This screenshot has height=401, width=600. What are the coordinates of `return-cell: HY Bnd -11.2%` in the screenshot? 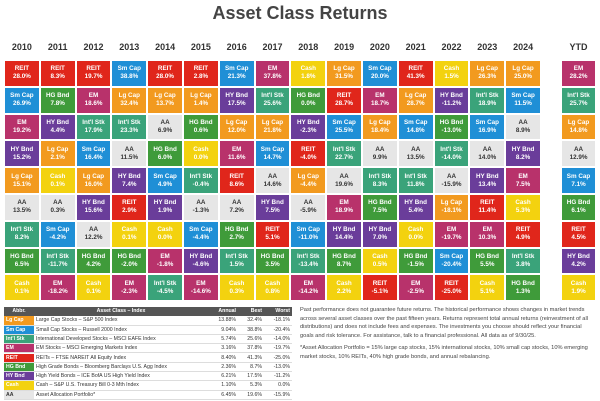 It's located at (451, 100).